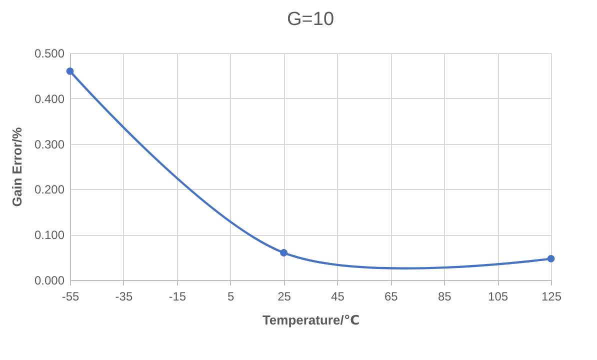 Image resolution: width=597 pixels, height=360 pixels. What do you see at coordinates (285, 297) in the screenshot?
I see `x-tick-label: 25` at bounding box center [285, 297].